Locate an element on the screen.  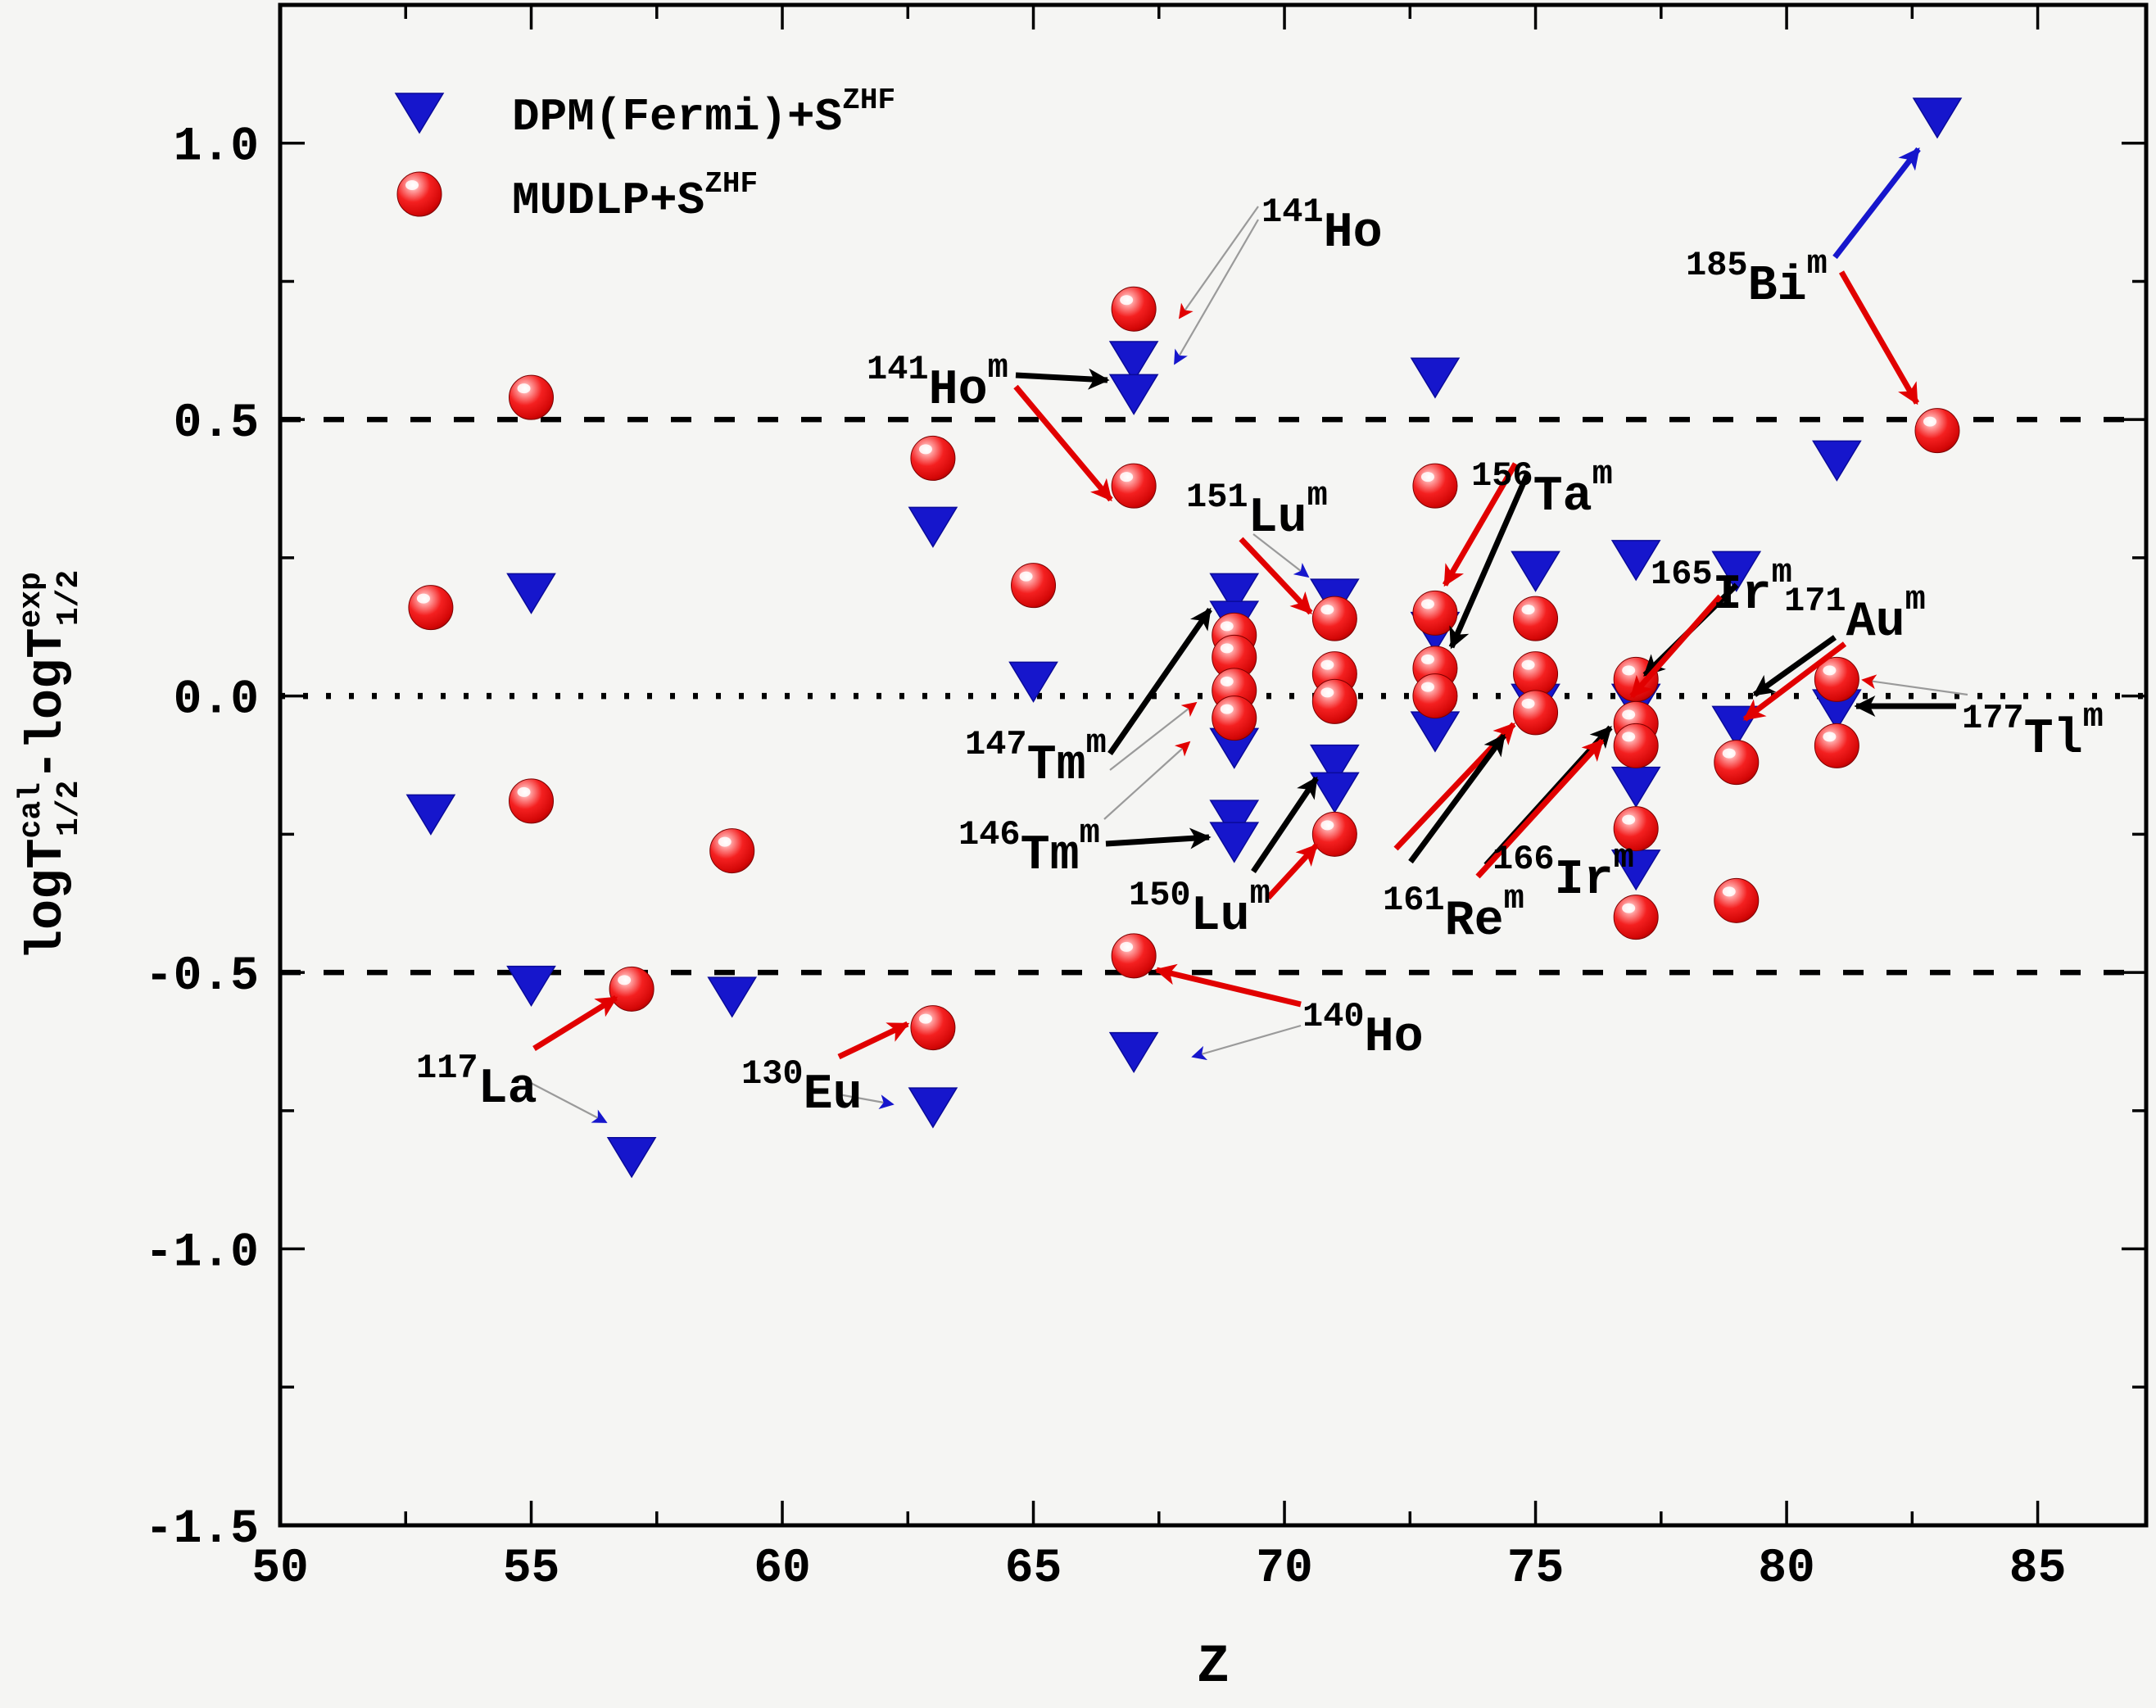
y-axis-tick-label: 1.0 is located at coordinates (216, 148).